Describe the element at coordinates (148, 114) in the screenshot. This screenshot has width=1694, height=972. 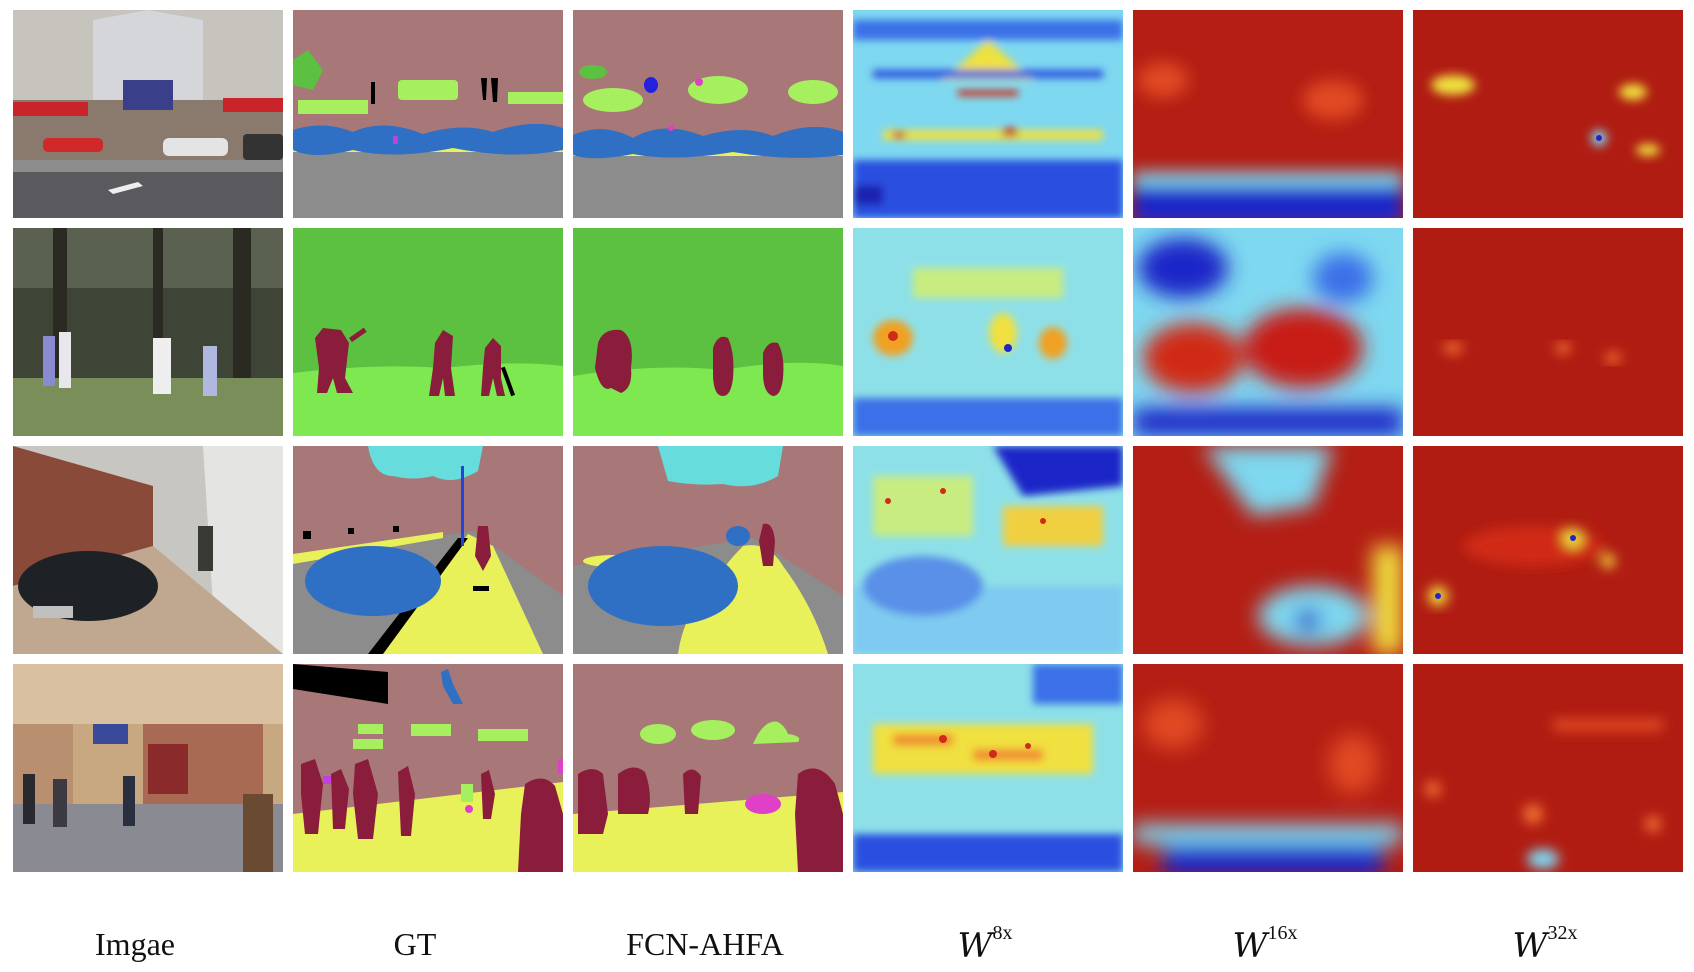
I see `image-row1` at that location.